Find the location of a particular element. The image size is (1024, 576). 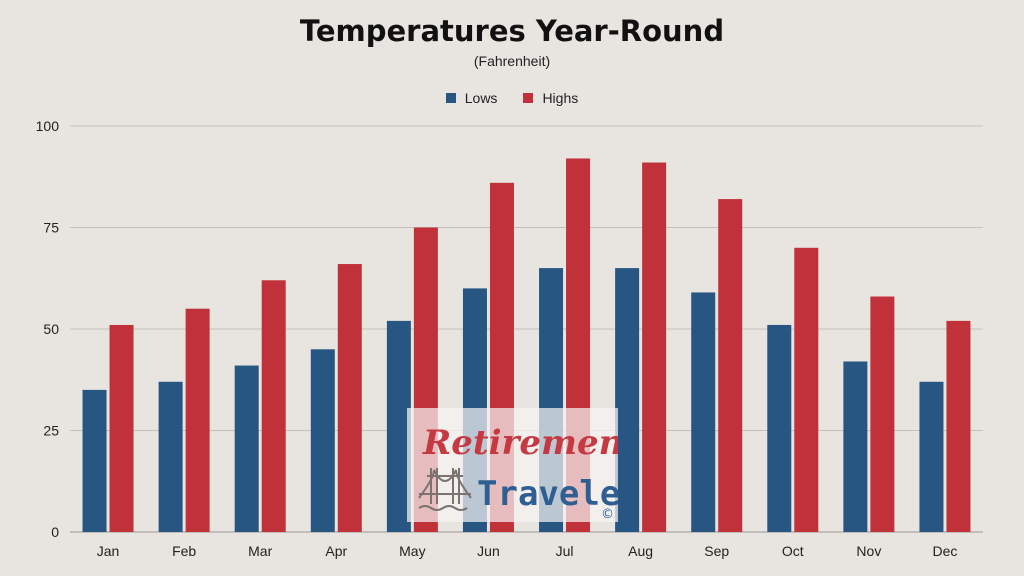

chart-legend: Lows Highs is located at coordinates (512, 98).